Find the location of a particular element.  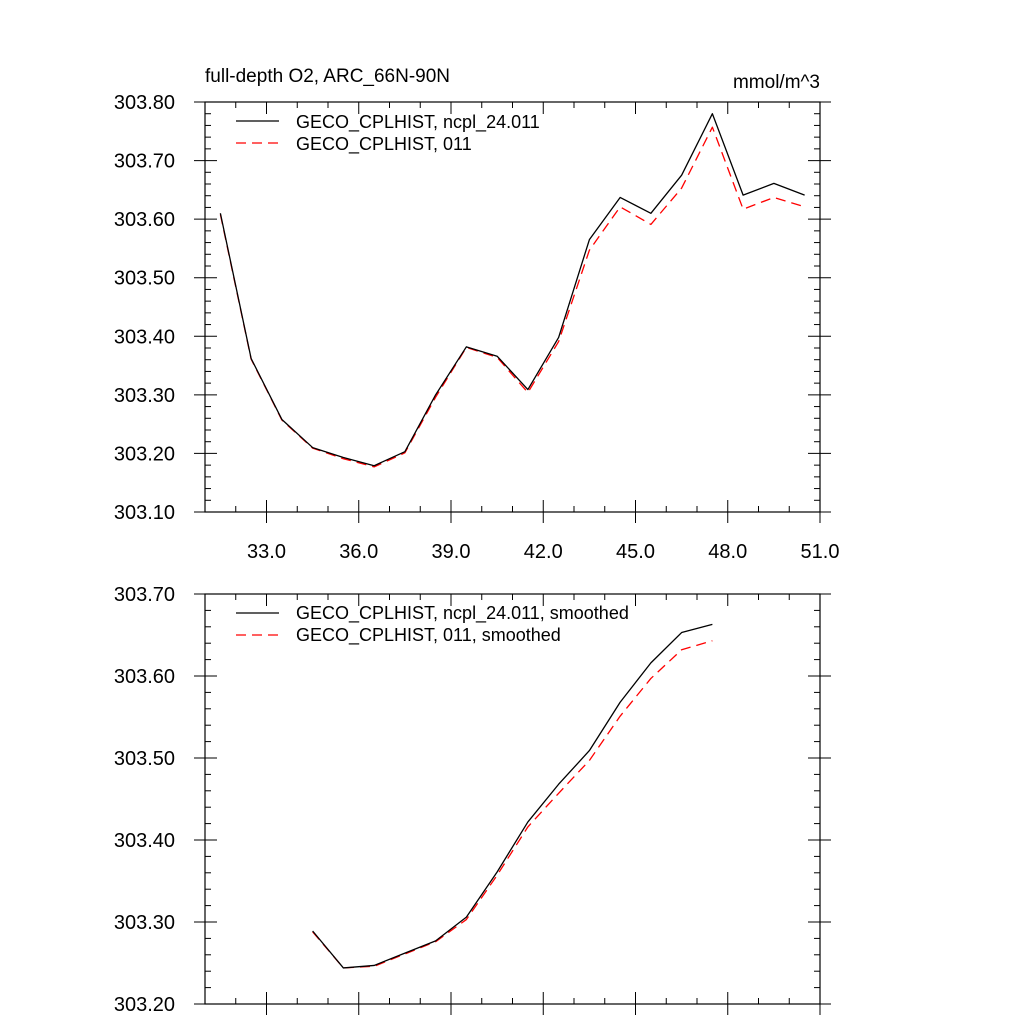

top-chart-title: full-depth O2, ARC_66N-90N is located at coordinates (327, 76).